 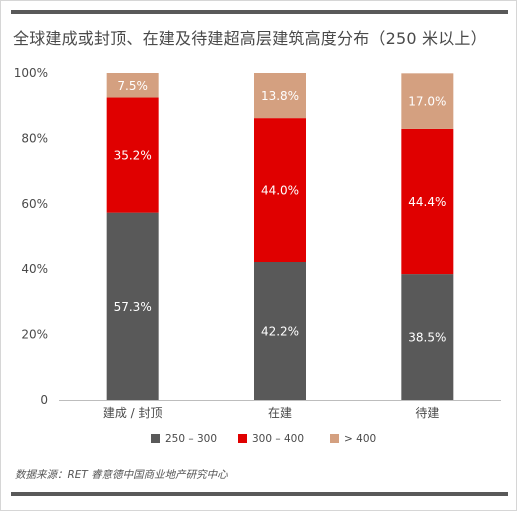 I want to click on y-tick-label: 20%, so click(x=34, y=335).